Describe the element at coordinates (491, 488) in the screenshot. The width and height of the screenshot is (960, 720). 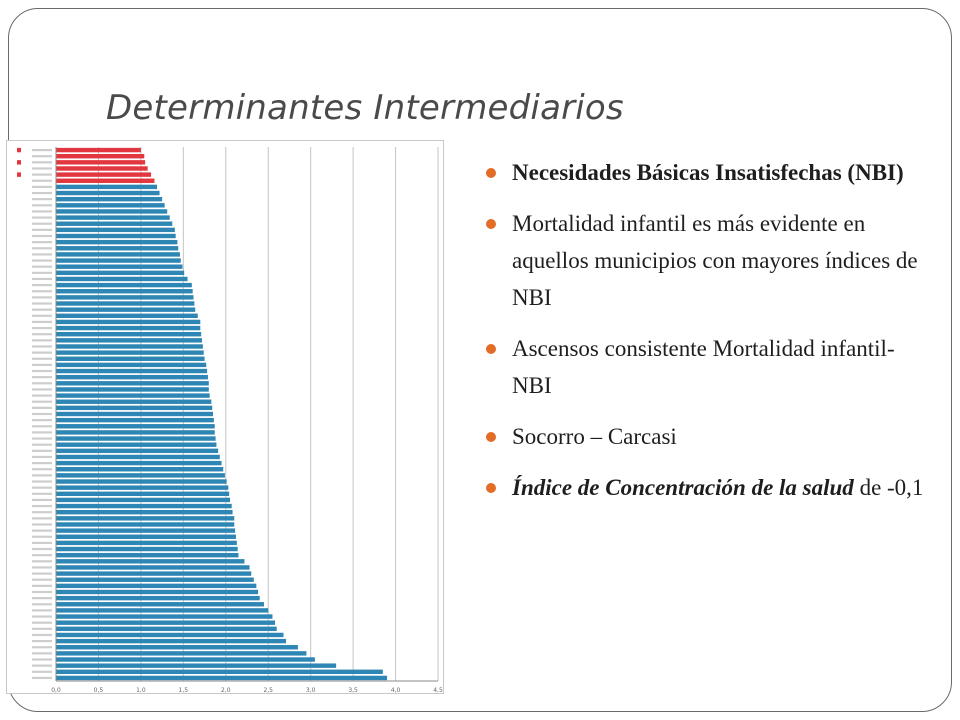
I see `bullet-dot-icon` at that location.